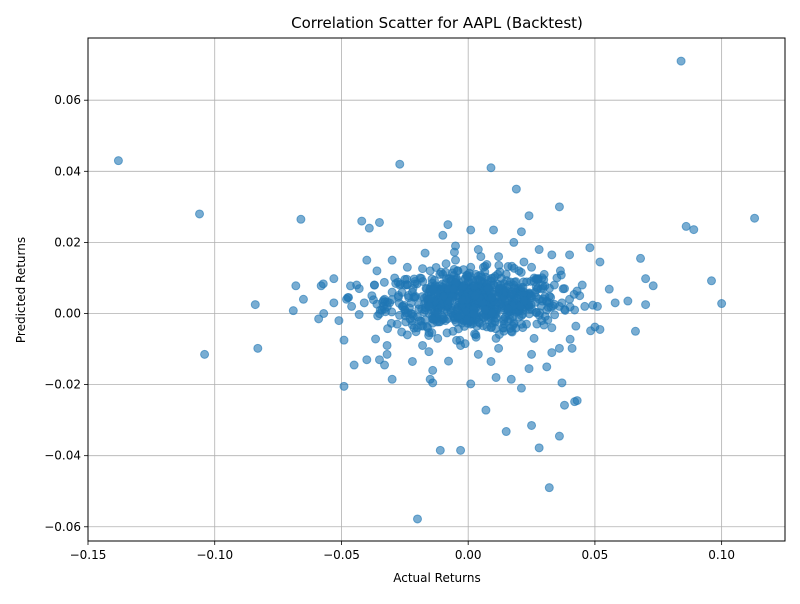 Image resolution: width=800 pixels, height=604 pixels. I want to click on x-tick-label: −0.10, so click(214, 555).